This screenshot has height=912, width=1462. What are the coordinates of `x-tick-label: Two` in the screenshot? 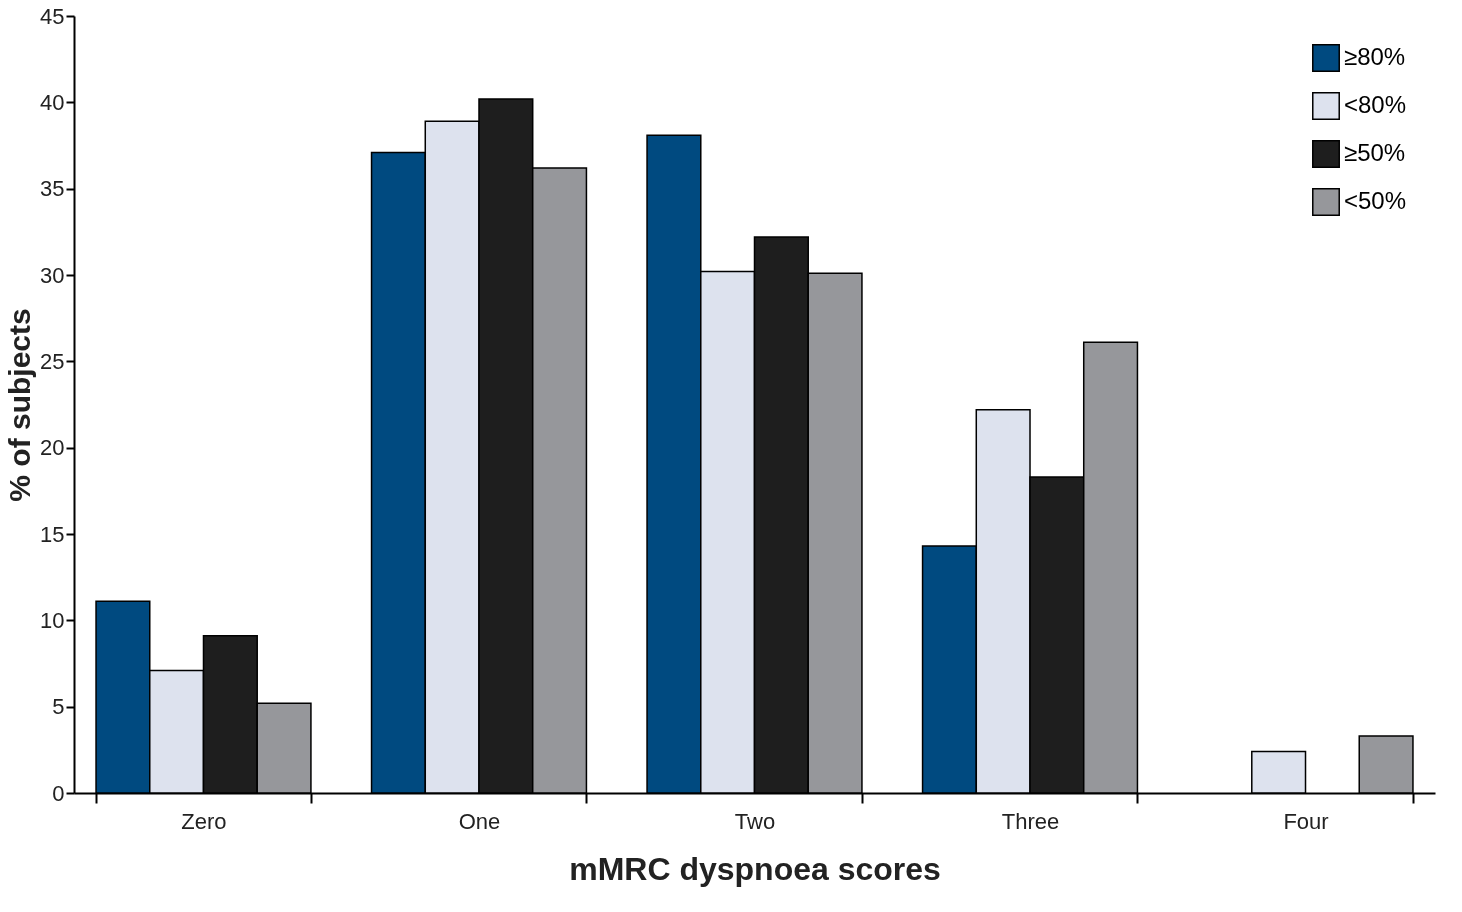 It's located at (755, 821).